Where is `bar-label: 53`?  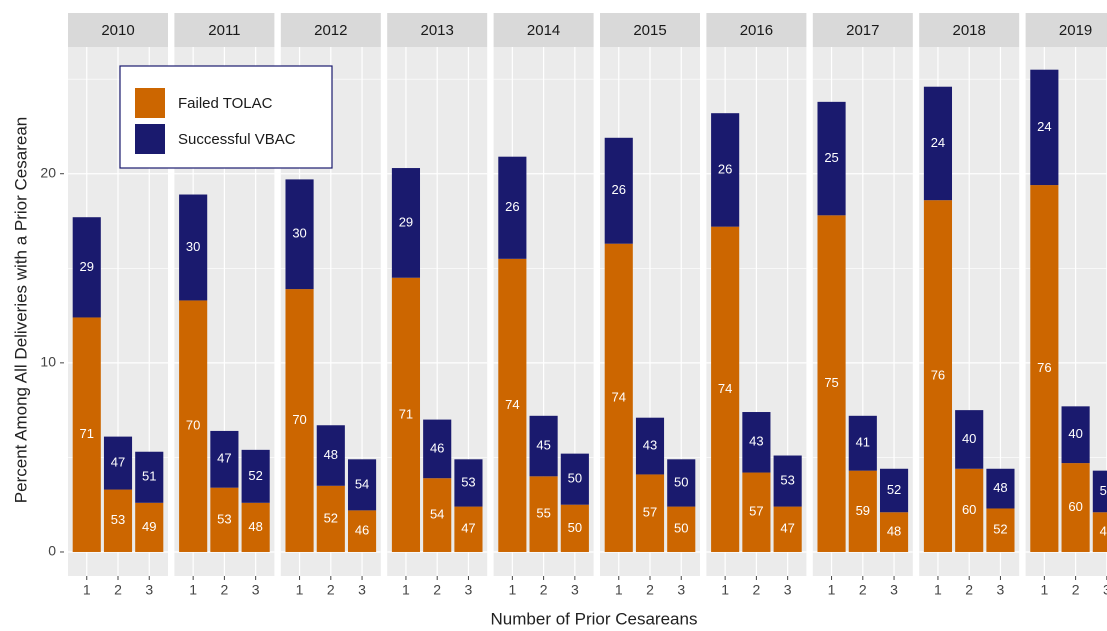
bar-label: 53 is located at coordinates (468, 481).